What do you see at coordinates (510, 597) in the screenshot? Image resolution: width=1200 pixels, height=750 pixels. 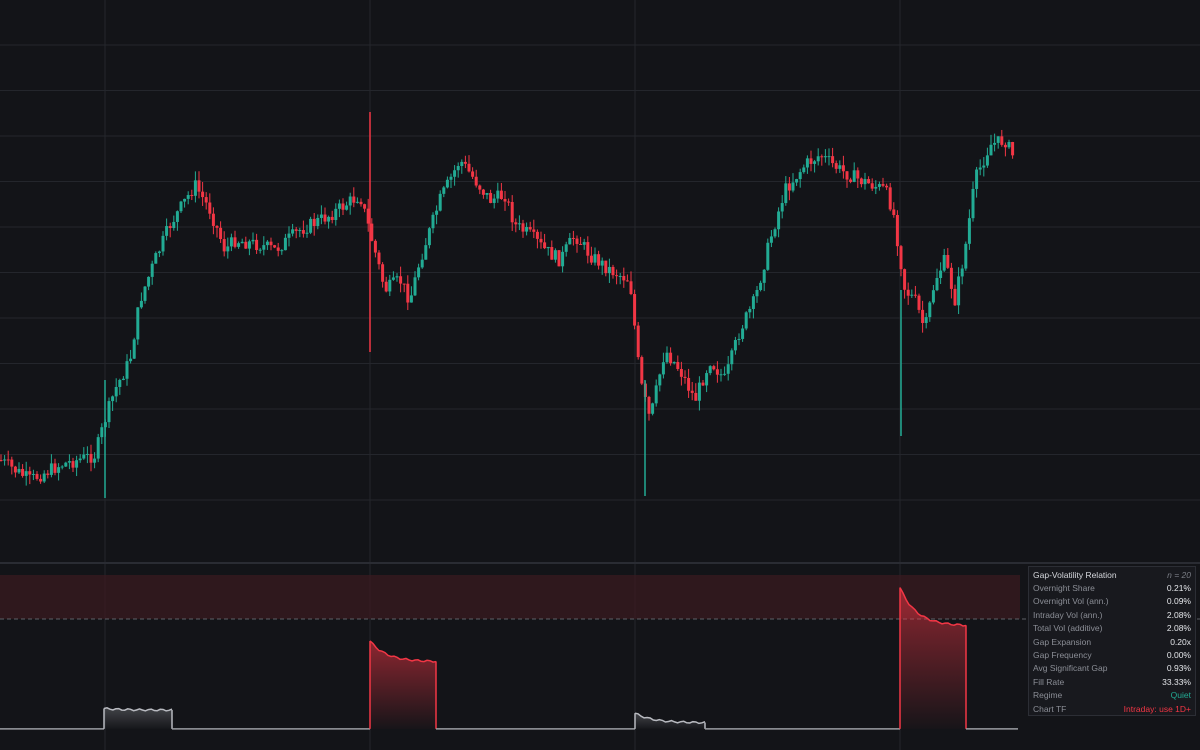 I see `threshold-zone` at bounding box center [510, 597].